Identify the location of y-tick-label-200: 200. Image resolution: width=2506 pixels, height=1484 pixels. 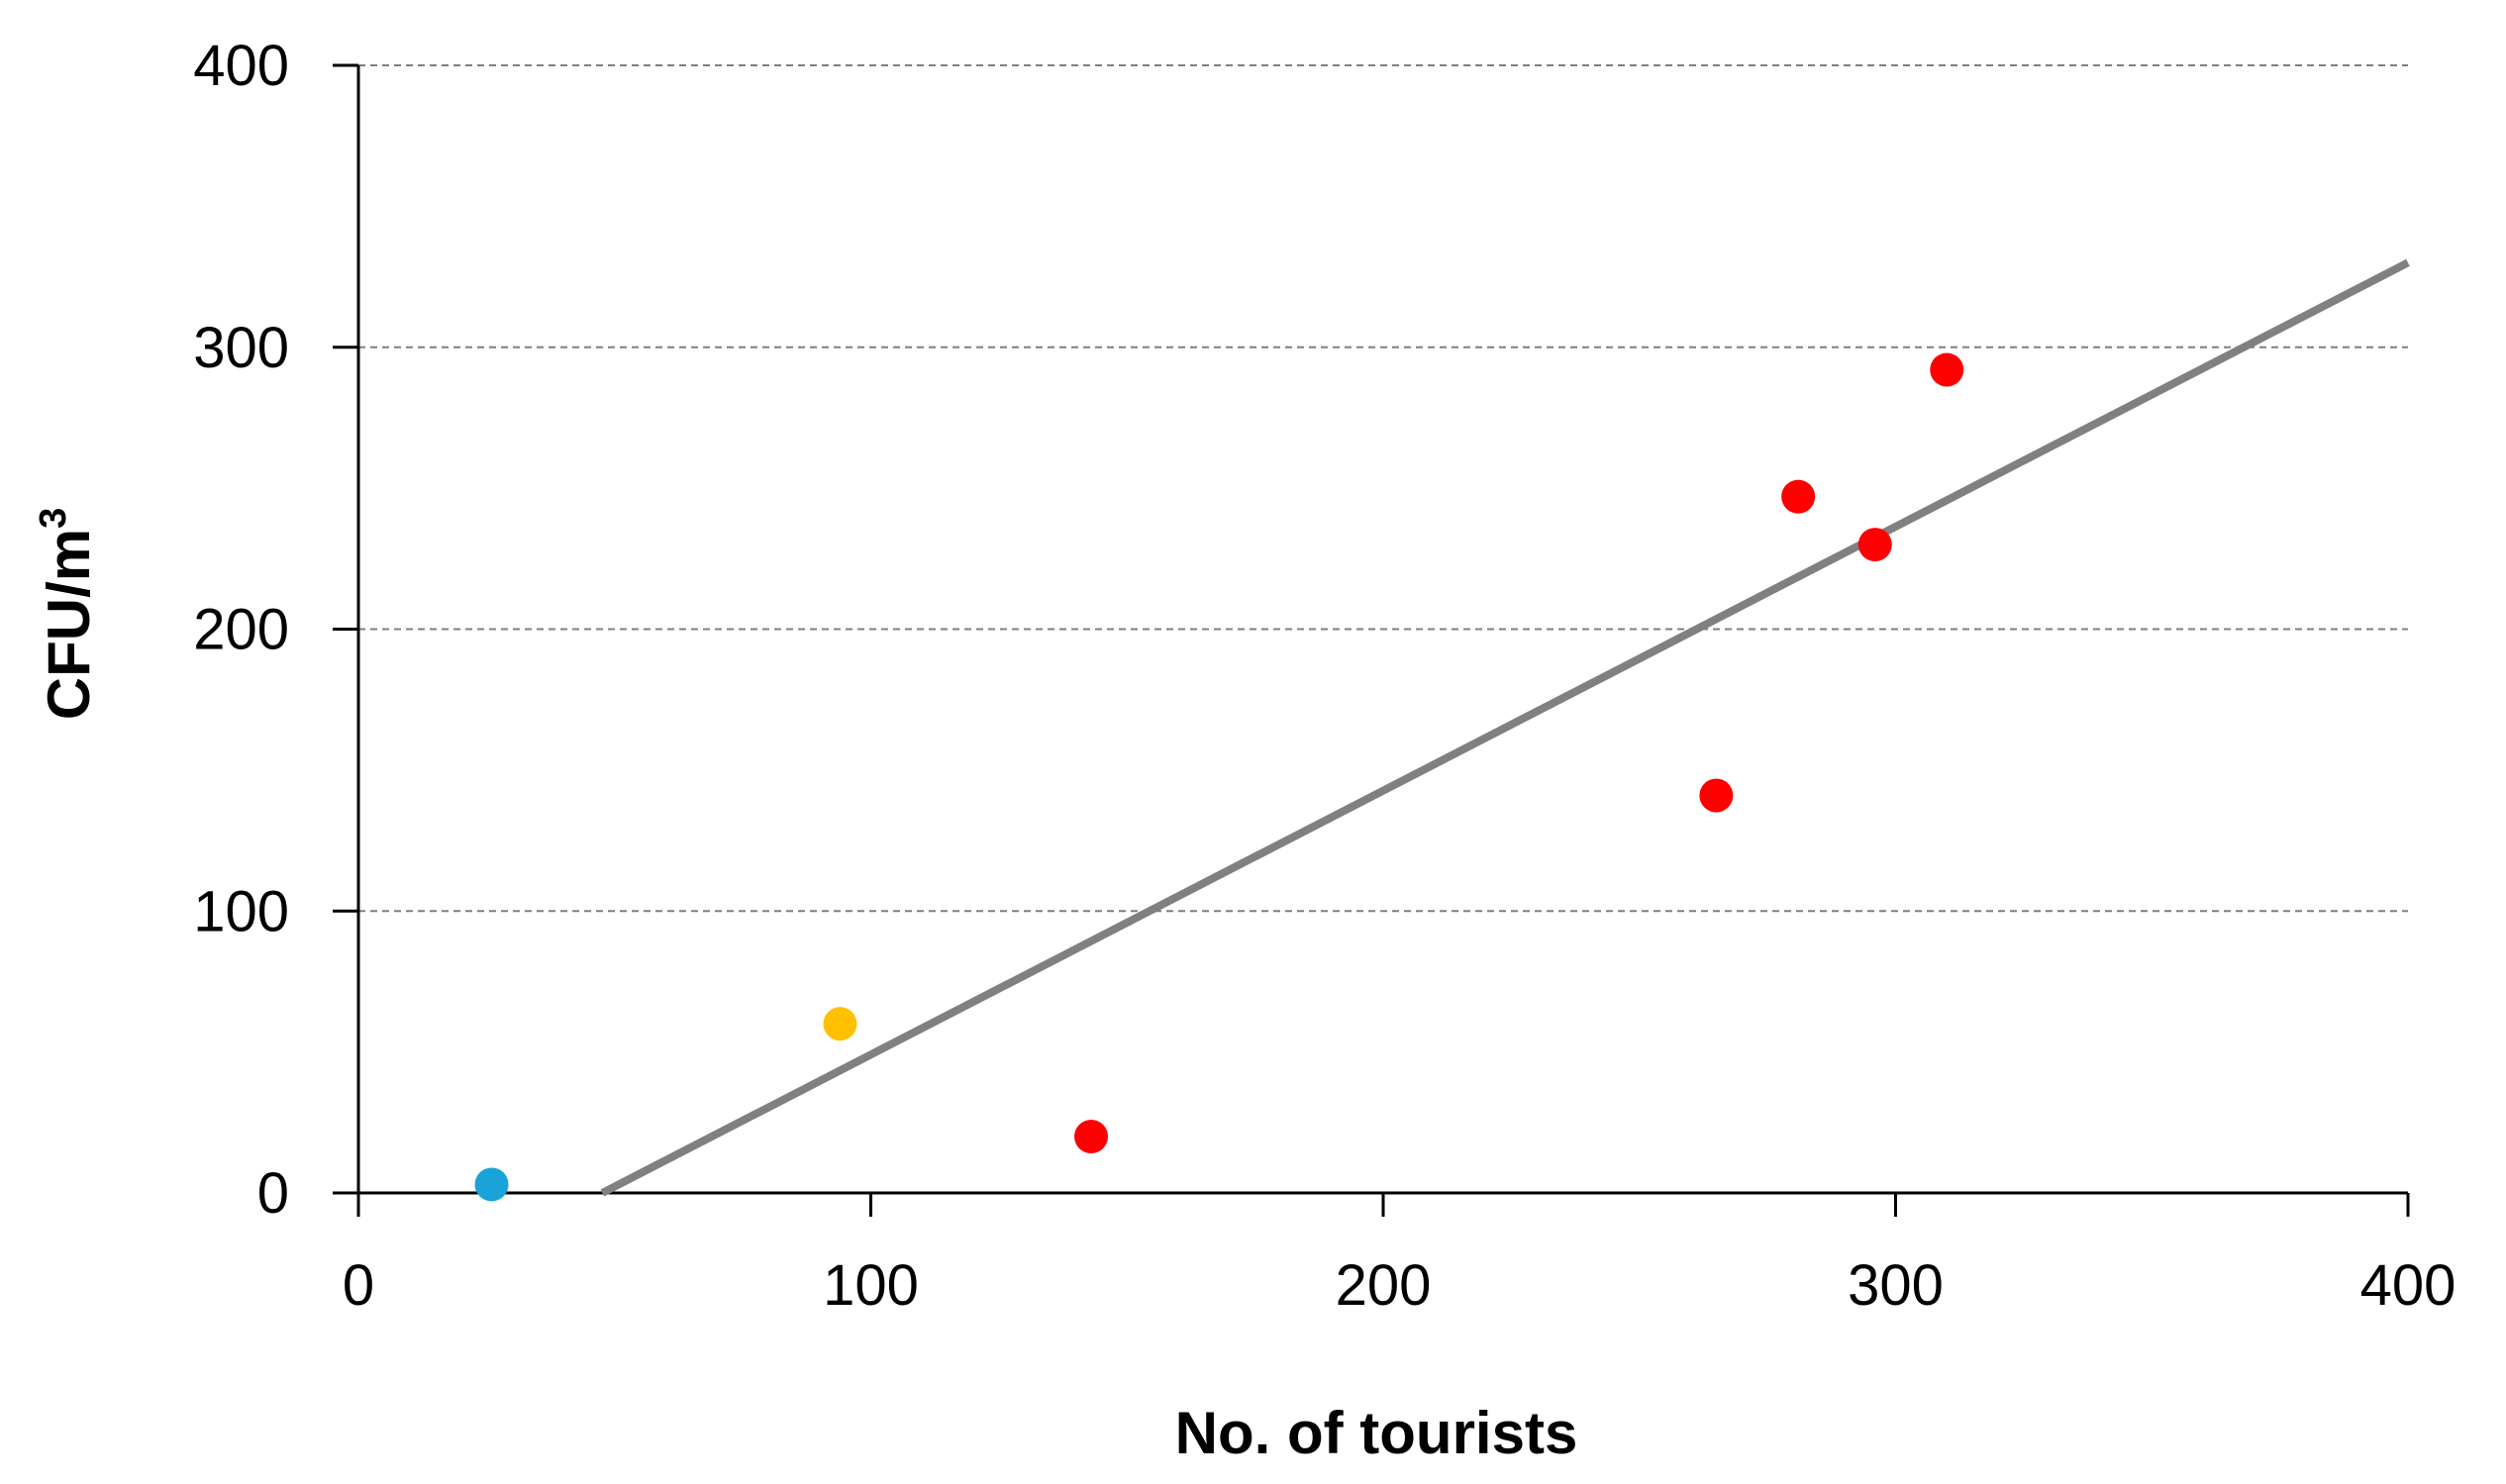
(241, 630).